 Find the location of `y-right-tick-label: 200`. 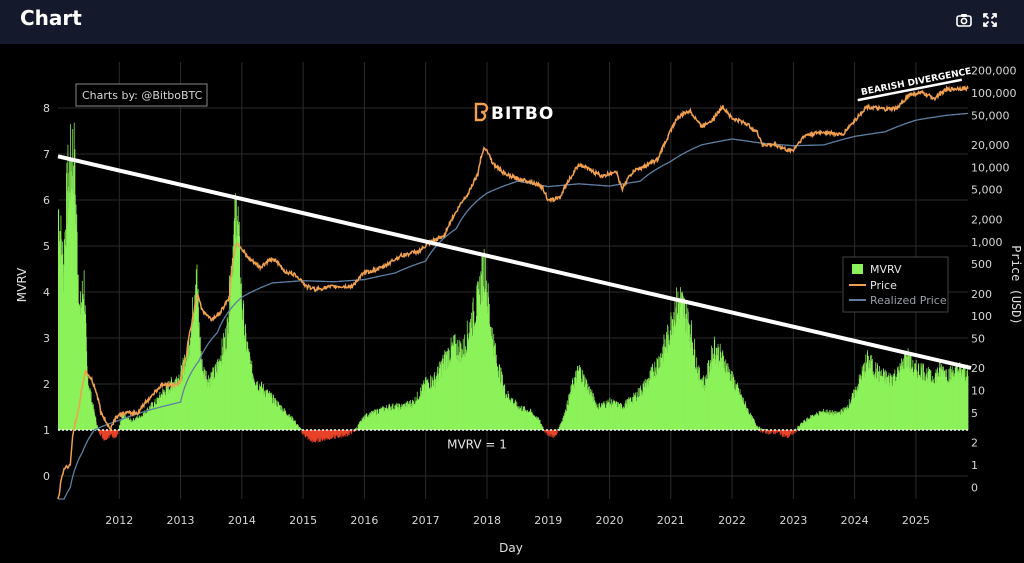

y-right-tick-label: 200 is located at coordinates (981, 294).